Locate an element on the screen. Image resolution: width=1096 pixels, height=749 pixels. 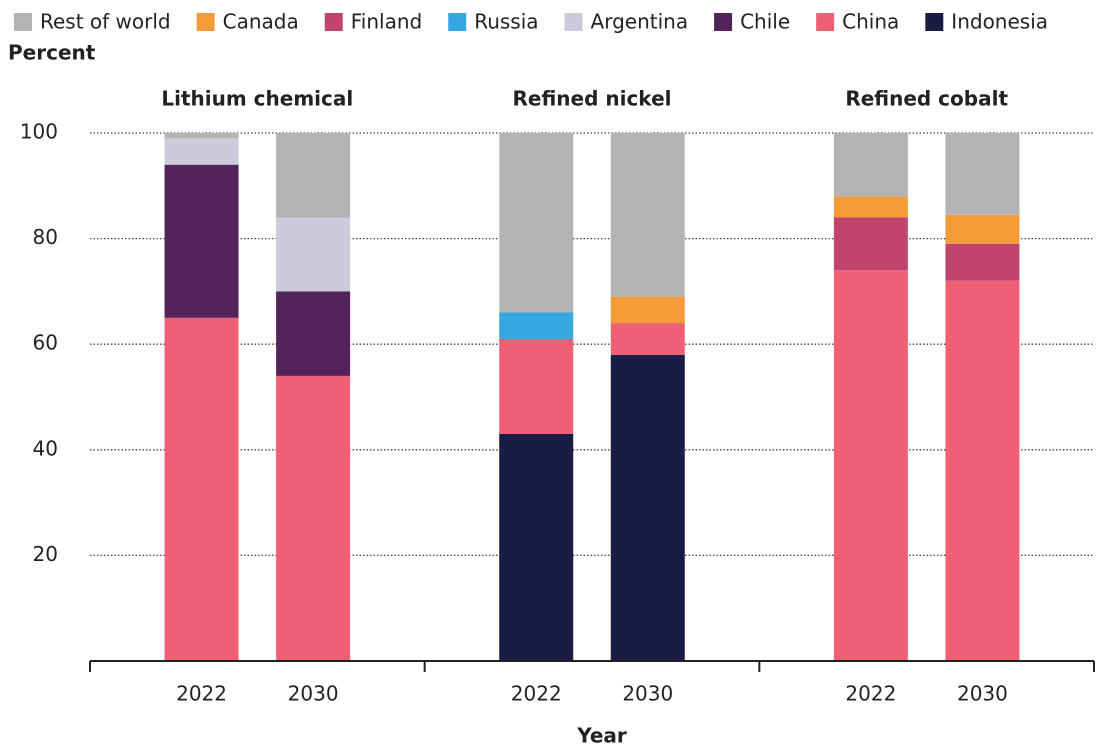
legend-label: Argentina is located at coordinates (640, 22).